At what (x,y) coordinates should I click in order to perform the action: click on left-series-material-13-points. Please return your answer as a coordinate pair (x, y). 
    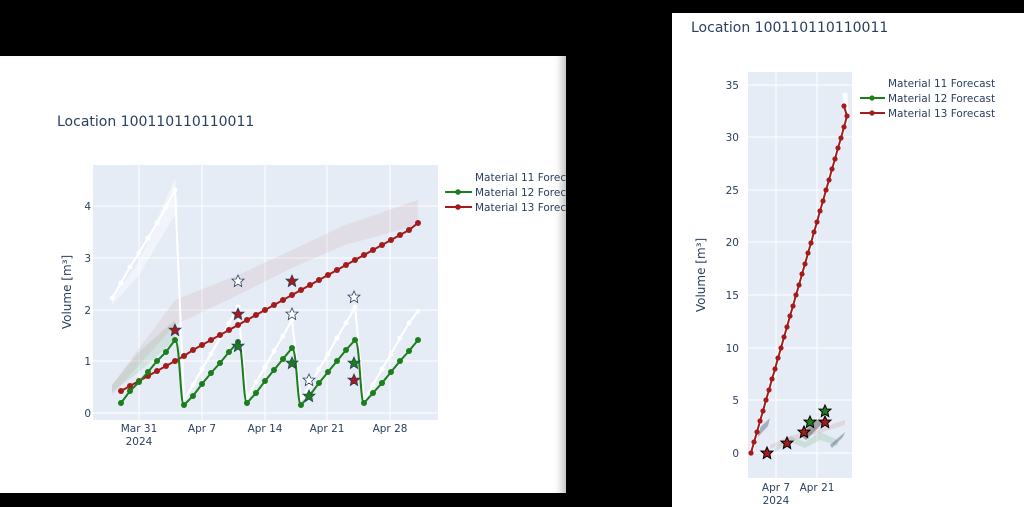
    Looking at the image, I should click on (269, 307).